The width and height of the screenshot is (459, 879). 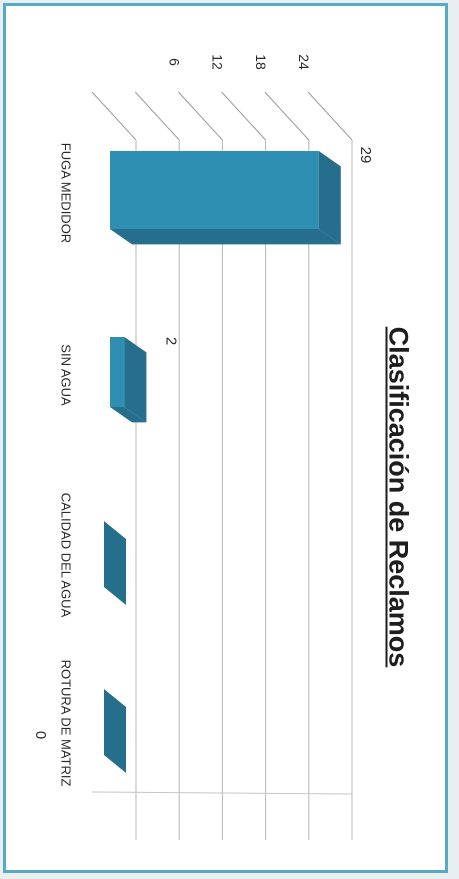 What do you see at coordinates (66, 193) in the screenshot?
I see `category-label: FUGA MEDIDOR` at bounding box center [66, 193].